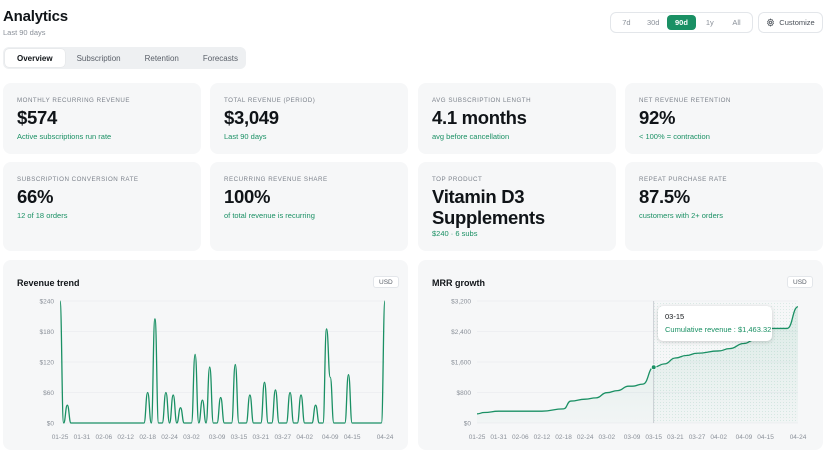 Image resolution: width=828 pixels, height=466 pixels. Describe the element at coordinates (220, 58) in the screenshot. I see `tab-forecasts: Forecasts` at that location.